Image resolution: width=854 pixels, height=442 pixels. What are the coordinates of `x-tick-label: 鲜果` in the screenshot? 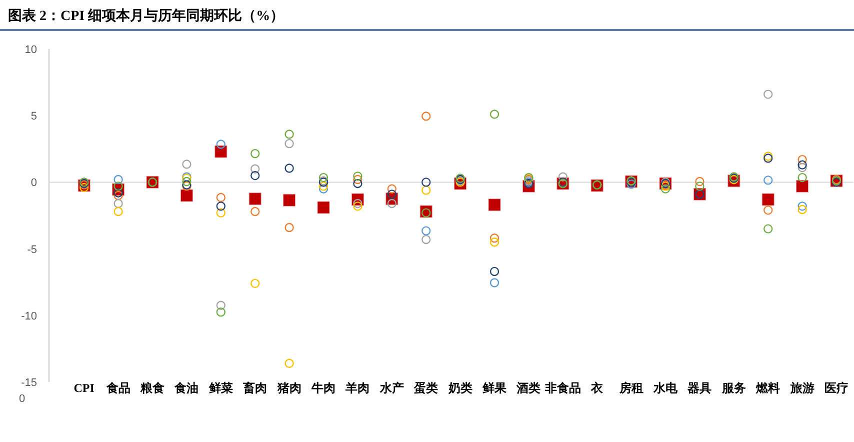 It's located at (495, 388).